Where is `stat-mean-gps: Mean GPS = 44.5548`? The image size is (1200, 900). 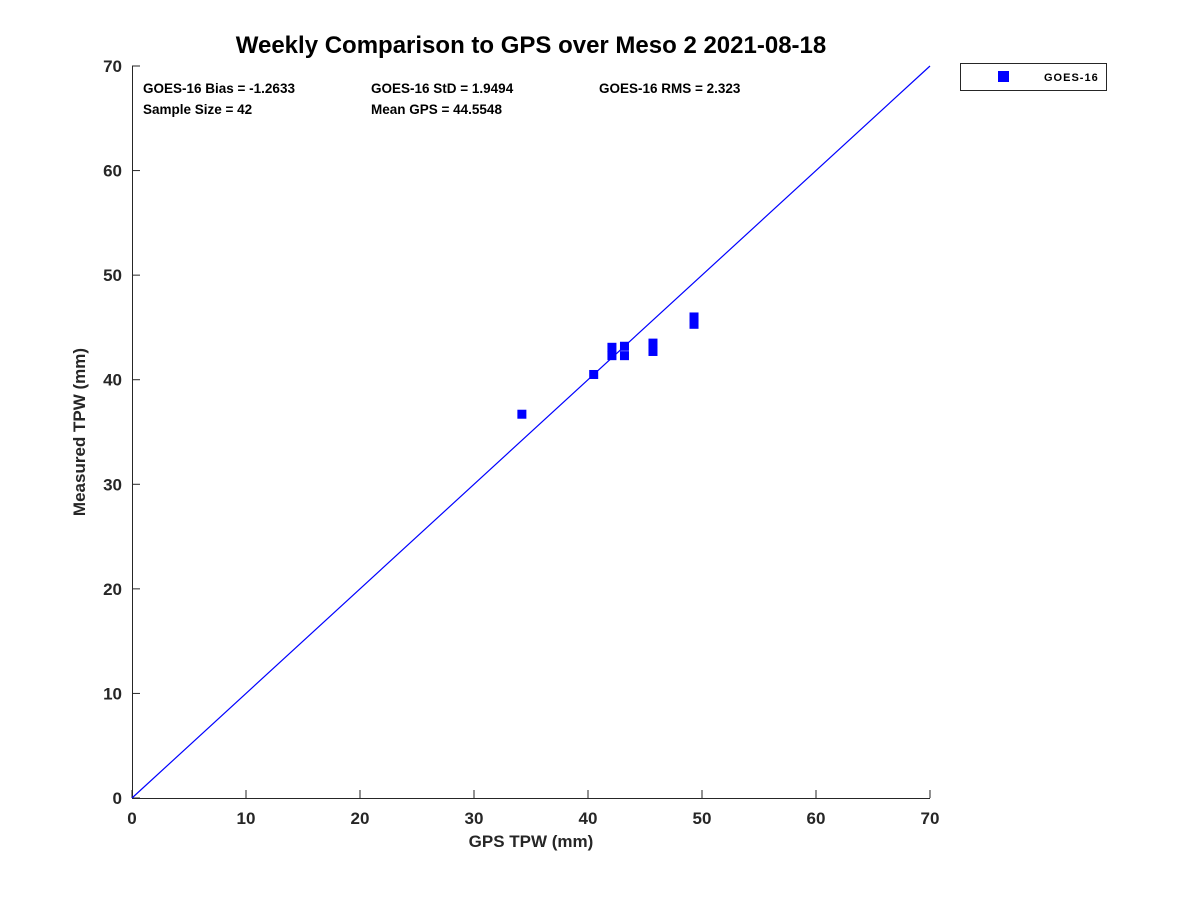 stat-mean-gps: Mean GPS = 44.5548 is located at coordinates (436, 109).